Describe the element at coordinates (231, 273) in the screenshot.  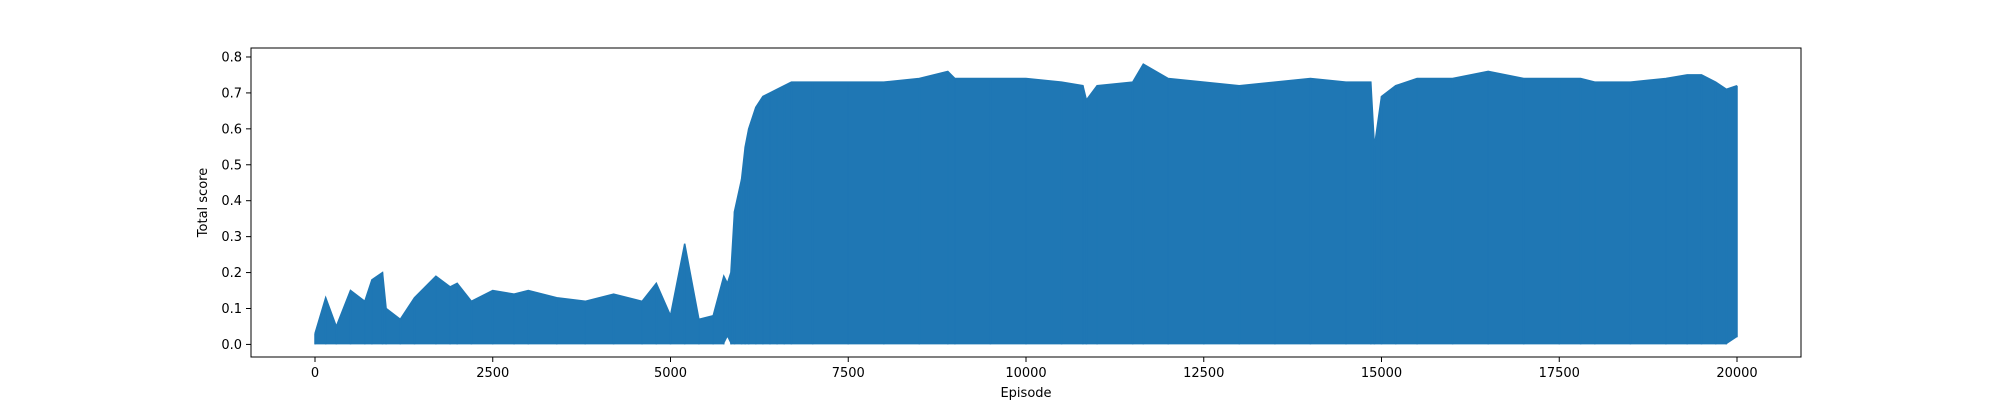
I see `y-tick-label: 0.2` at that location.